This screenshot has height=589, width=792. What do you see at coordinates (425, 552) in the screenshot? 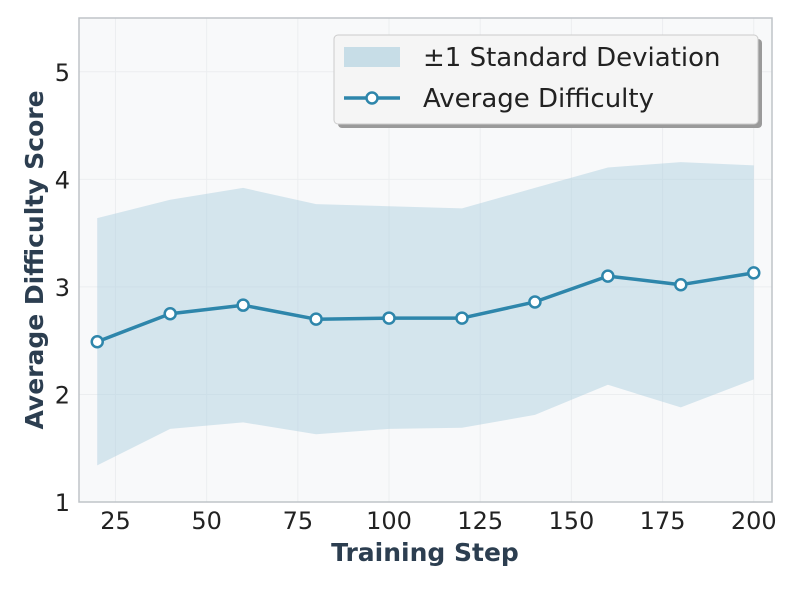
I see `x-axis-title: Training Step` at bounding box center [425, 552].